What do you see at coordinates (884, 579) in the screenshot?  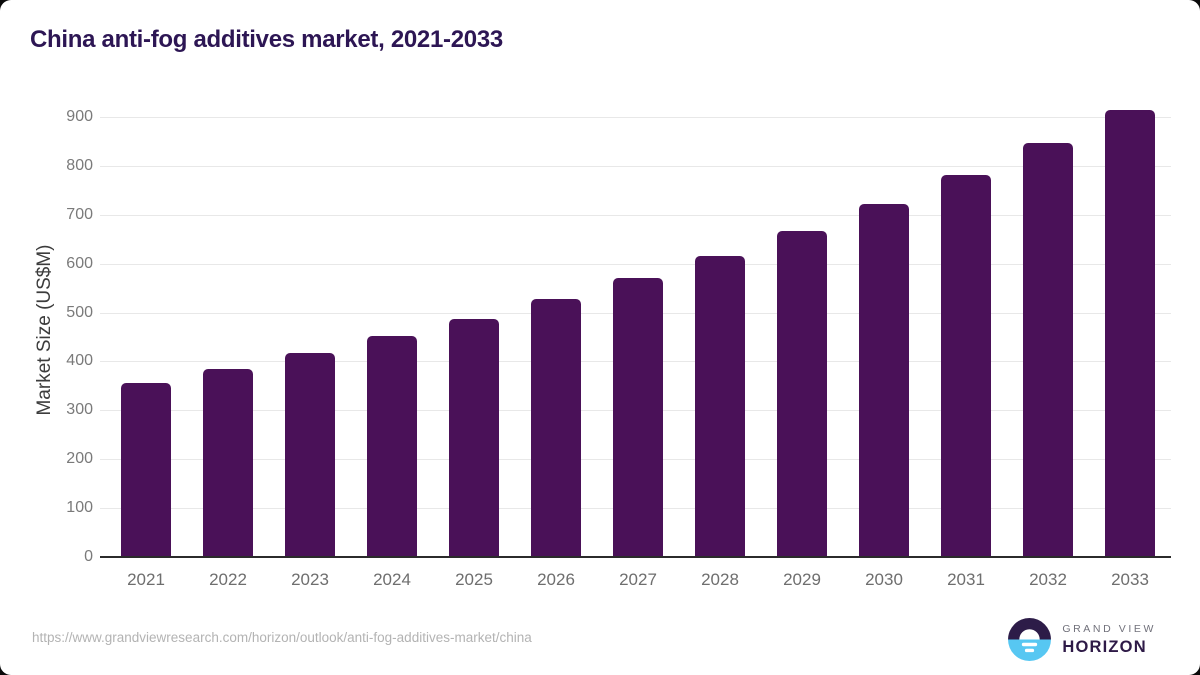 I see `x-tick-label: 2030` at bounding box center [884, 579].